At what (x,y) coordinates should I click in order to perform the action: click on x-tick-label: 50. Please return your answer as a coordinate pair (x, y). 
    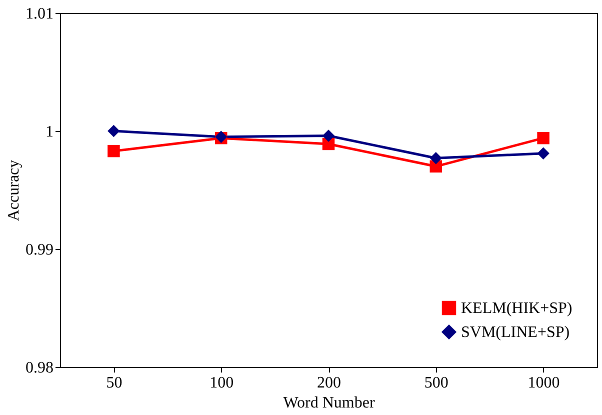
    Looking at the image, I should click on (114, 383).